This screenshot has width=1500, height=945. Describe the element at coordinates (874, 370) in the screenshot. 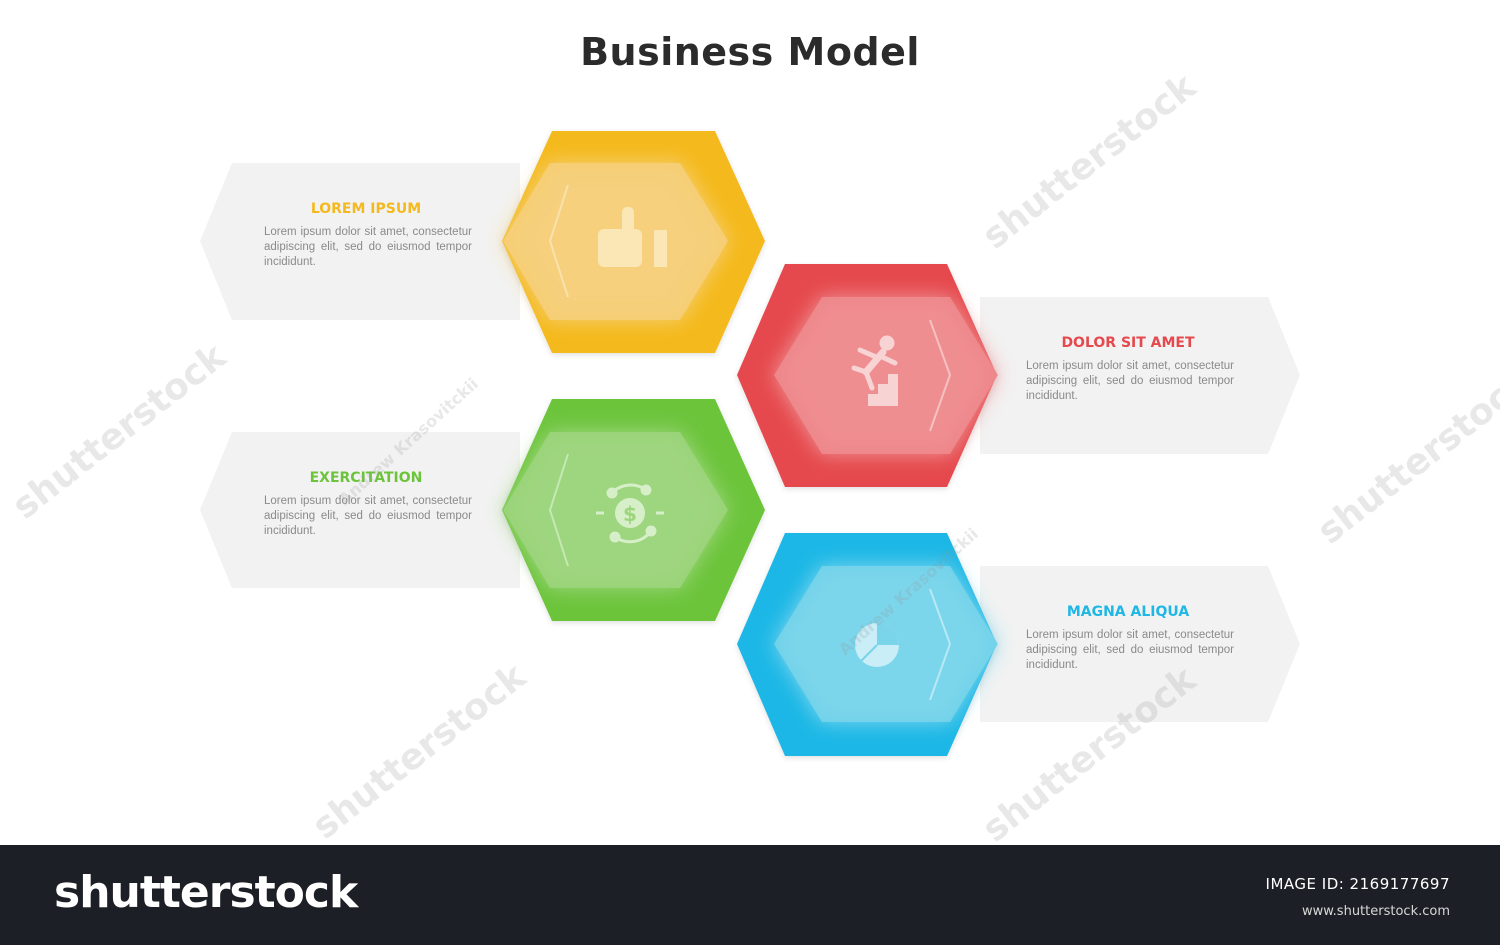

I see `climbing-stairs-icon` at that location.